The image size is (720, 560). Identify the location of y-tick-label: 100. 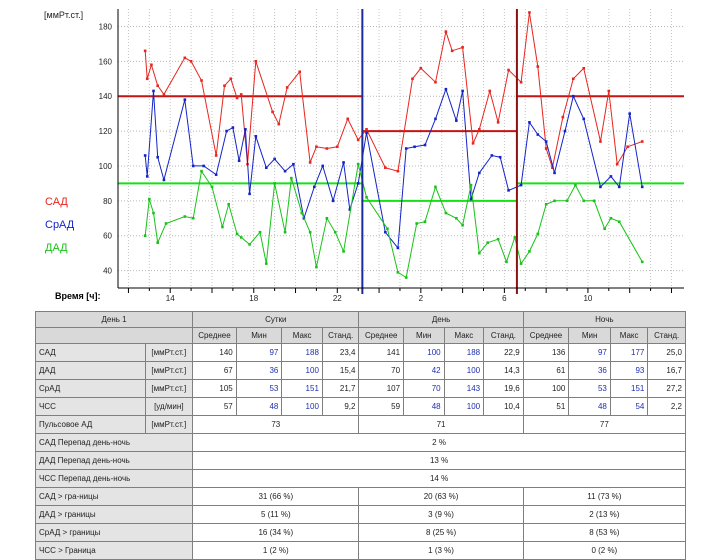
(106, 166).